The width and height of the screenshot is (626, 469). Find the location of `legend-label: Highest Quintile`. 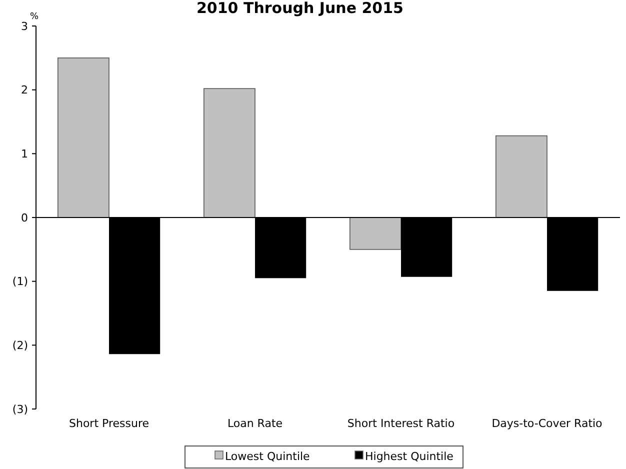

legend-label: Highest Quintile is located at coordinates (409, 456).